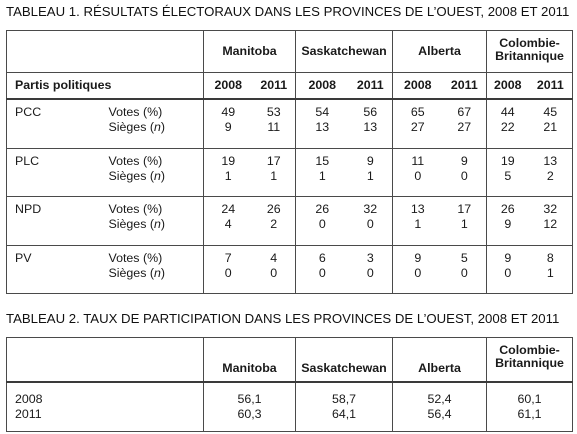 The width and height of the screenshot is (577, 434). What do you see at coordinates (322, 161) in the screenshot?
I see `votes-value: 15` at bounding box center [322, 161].